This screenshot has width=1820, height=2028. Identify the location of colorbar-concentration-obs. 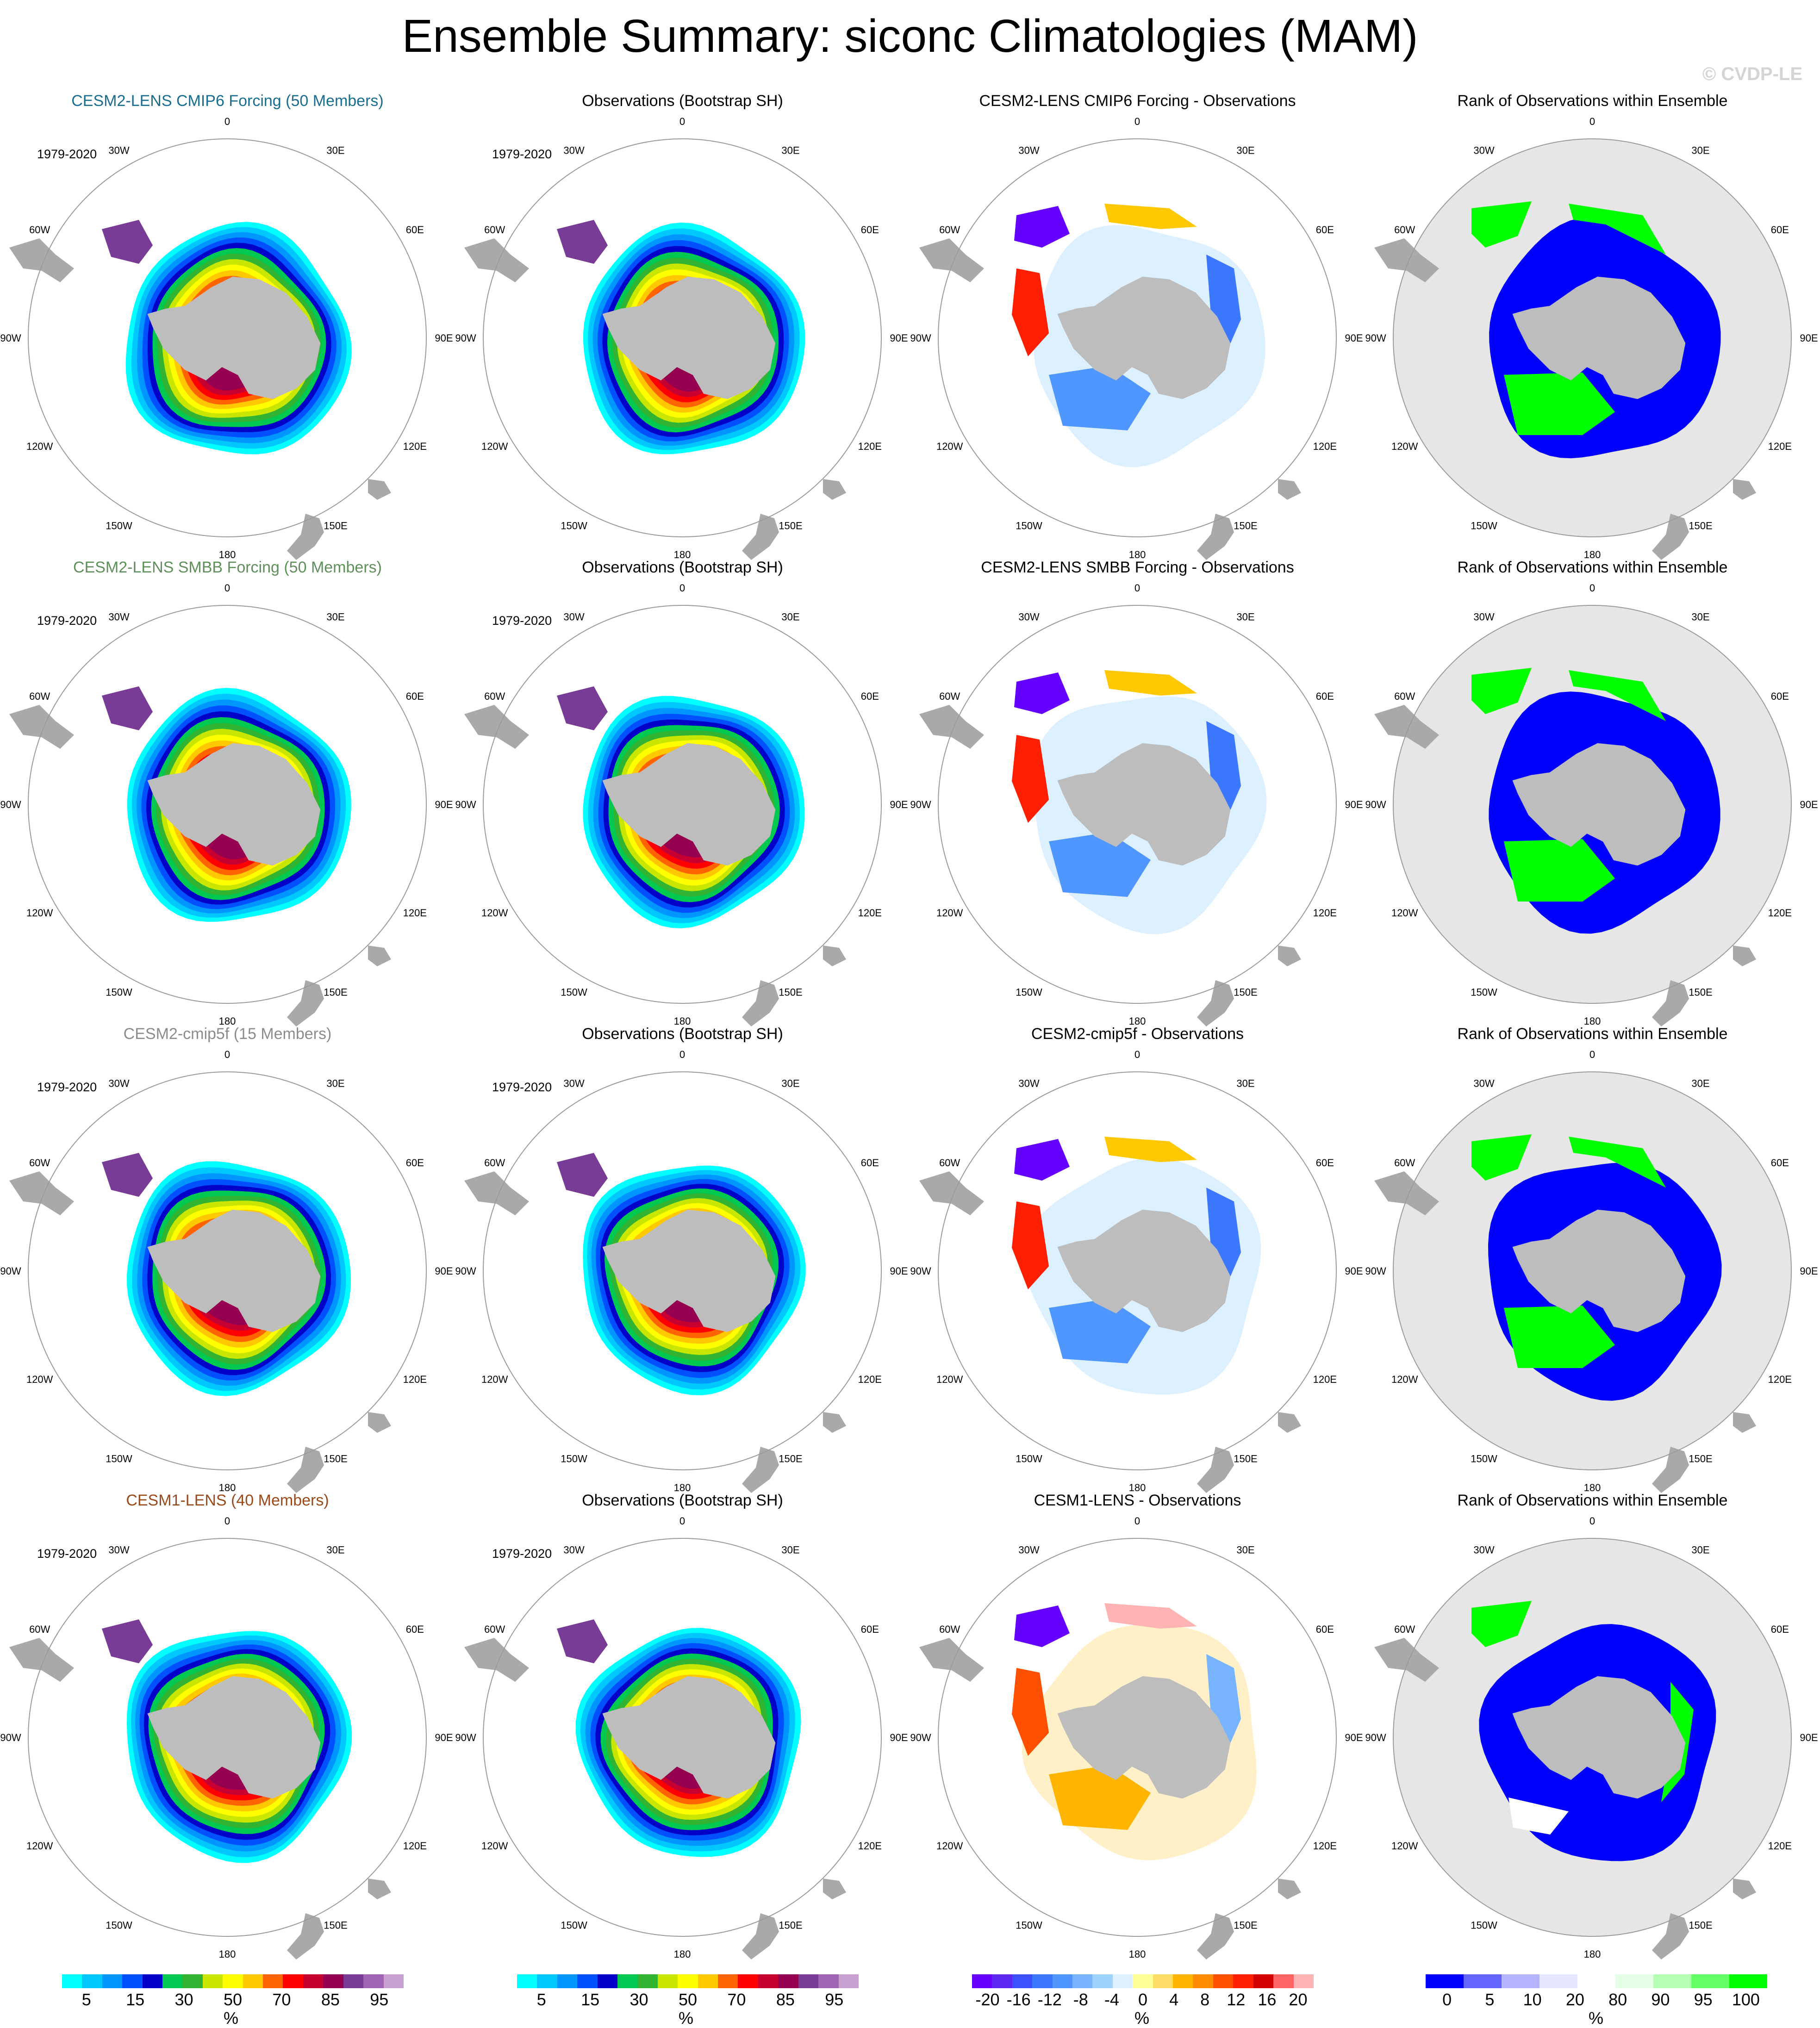
(688, 1981).